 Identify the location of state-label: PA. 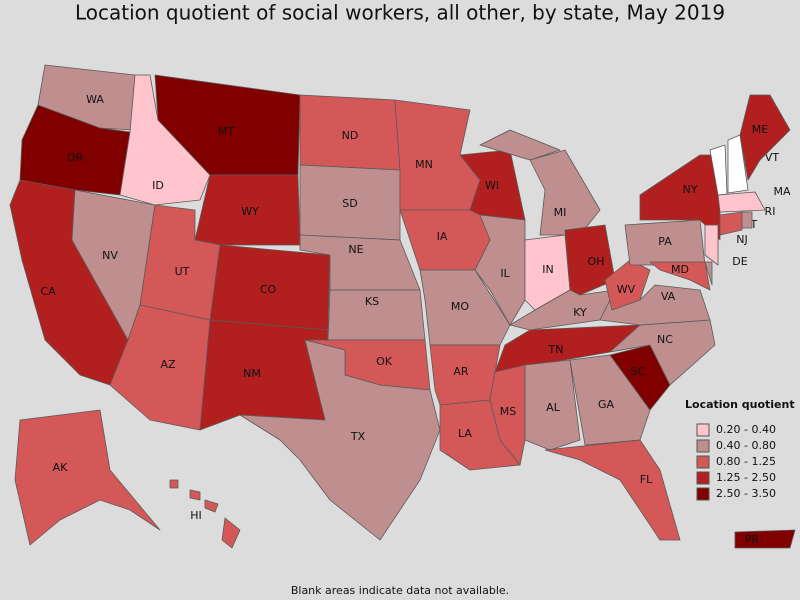
(665, 241).